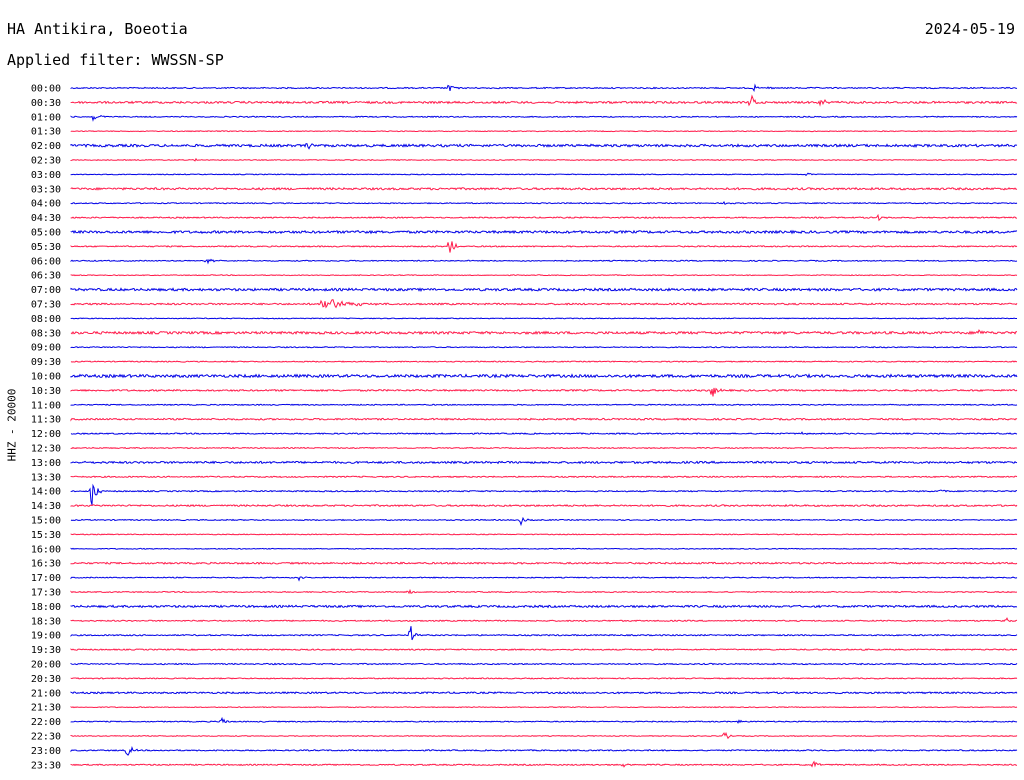  Describe the element at coordinates (46, 405) in the screenshot. I see `row-time-label: 11:00` at that location.